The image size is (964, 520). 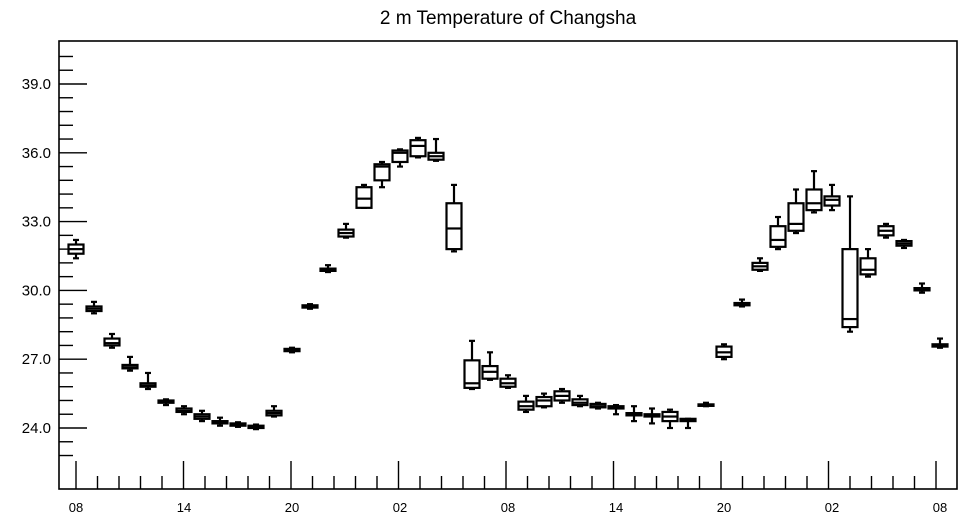 I want to click on y-tick-label: 36.0, so click(x=36, y=153).